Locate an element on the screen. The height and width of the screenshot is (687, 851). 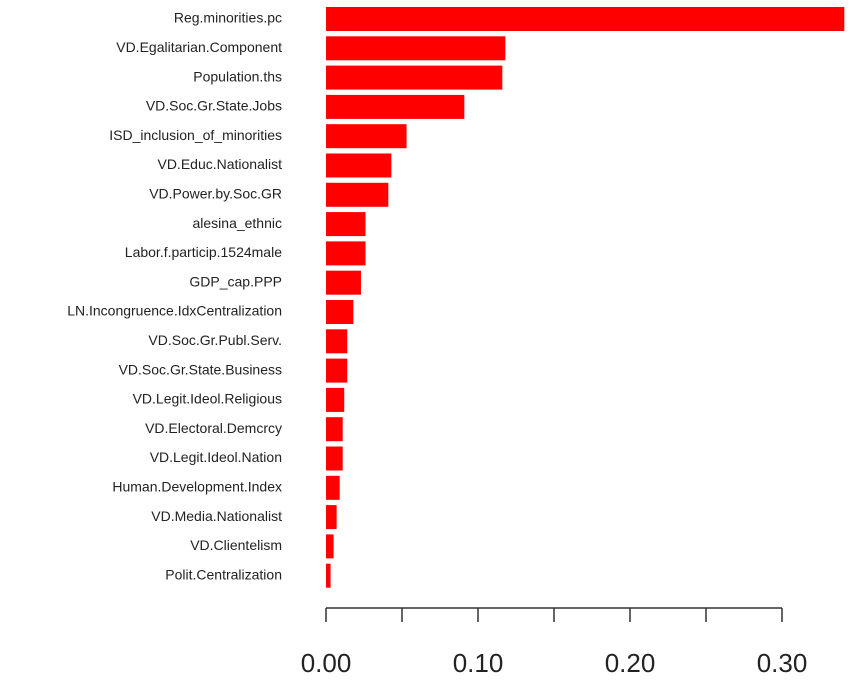
y-tick-label: VD.Power.by.Soc.GR is located at coordinates (215, 194).